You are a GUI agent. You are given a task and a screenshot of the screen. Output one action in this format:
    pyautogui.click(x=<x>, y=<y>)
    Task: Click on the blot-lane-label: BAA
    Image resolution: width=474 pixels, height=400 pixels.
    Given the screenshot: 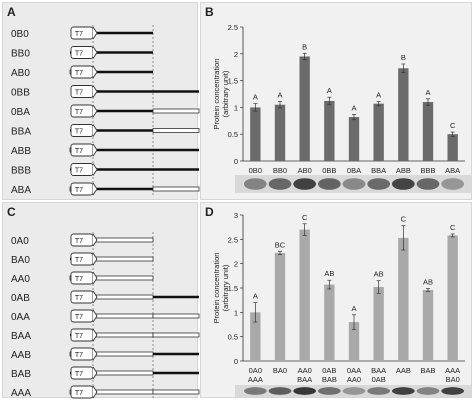 What is the action you would take?
    pyautogui.click(x=304, y=379)
    